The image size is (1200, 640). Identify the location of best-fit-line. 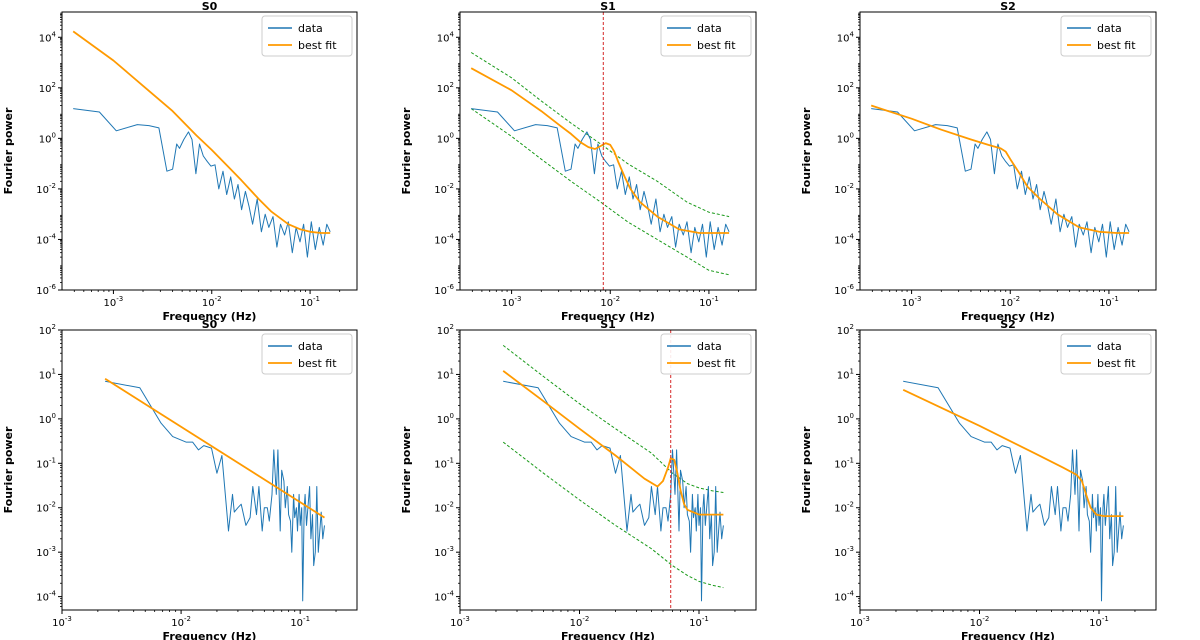
(1000, 169).